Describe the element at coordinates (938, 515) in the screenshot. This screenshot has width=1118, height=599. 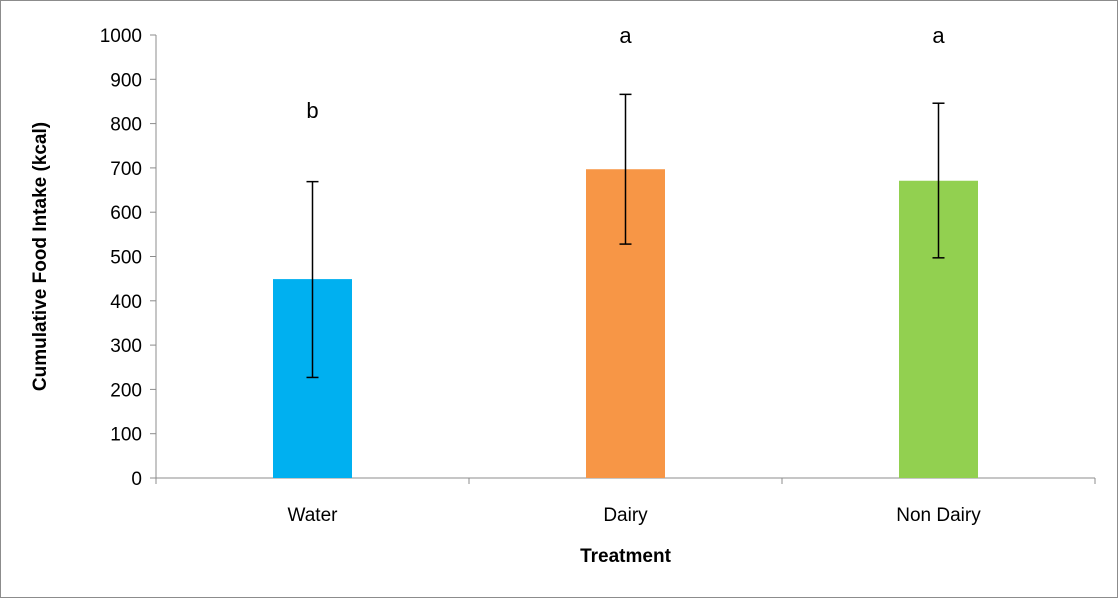
I see `x-category-label: Non Dairy` at that location.